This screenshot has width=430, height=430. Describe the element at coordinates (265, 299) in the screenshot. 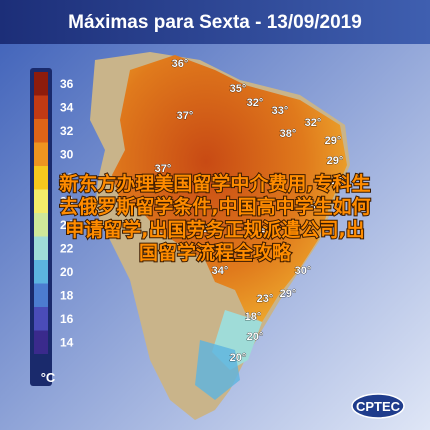

I see `temperature-label: 23°` at that location.